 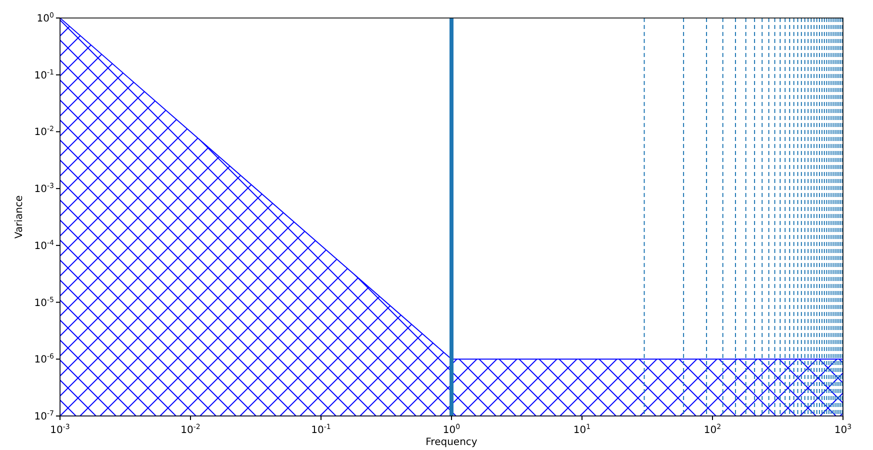 What do you see at coordinates (582, 429) in the screenshot?
I see `x-tick-label: 10$^{1}$` at bounding box center [582, 429].